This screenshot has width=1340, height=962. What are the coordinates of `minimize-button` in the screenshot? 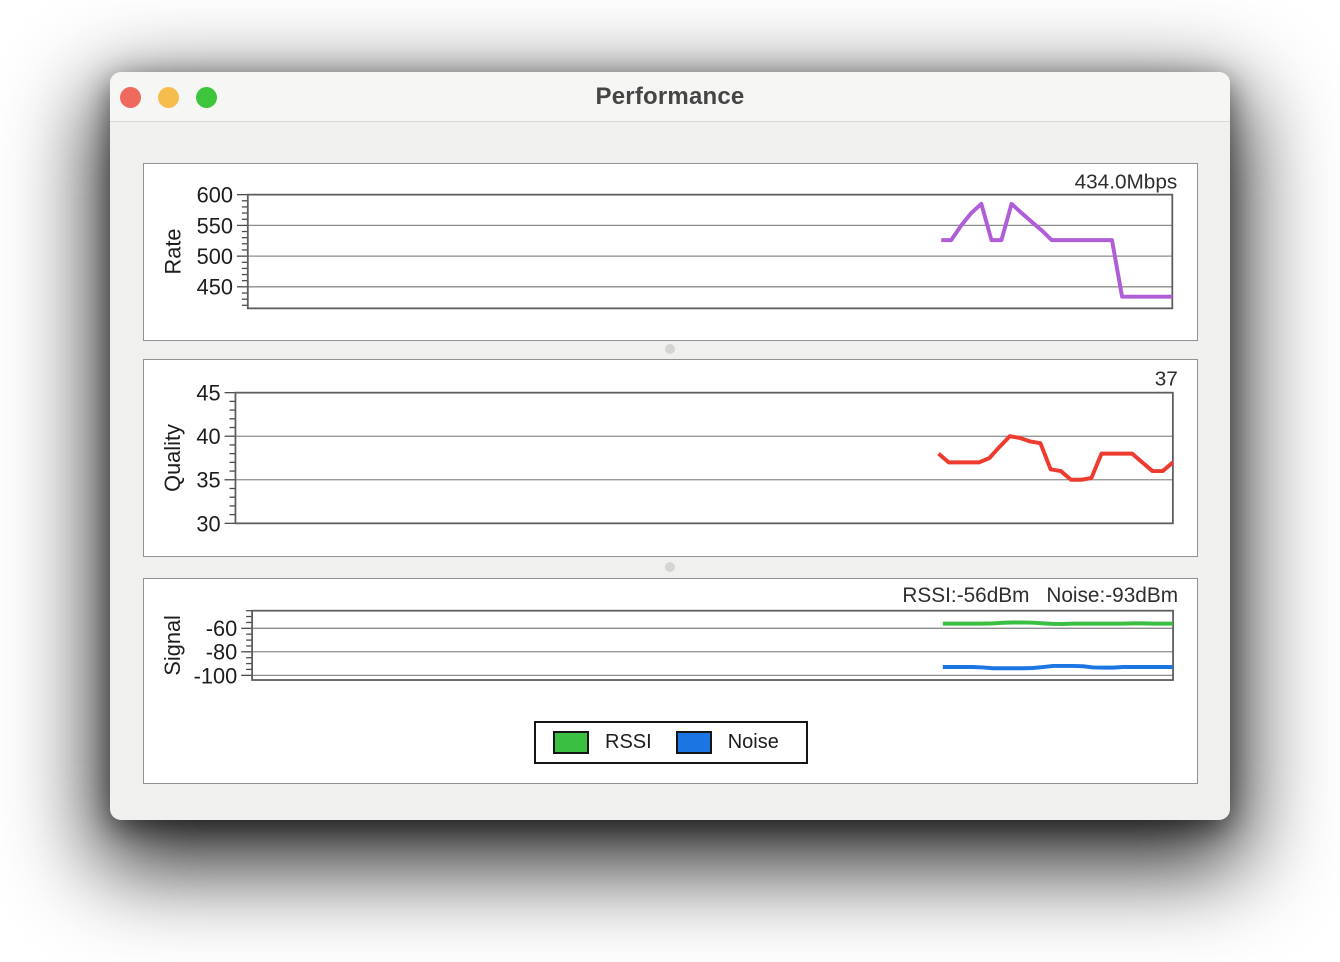 It's located at (168, 97).